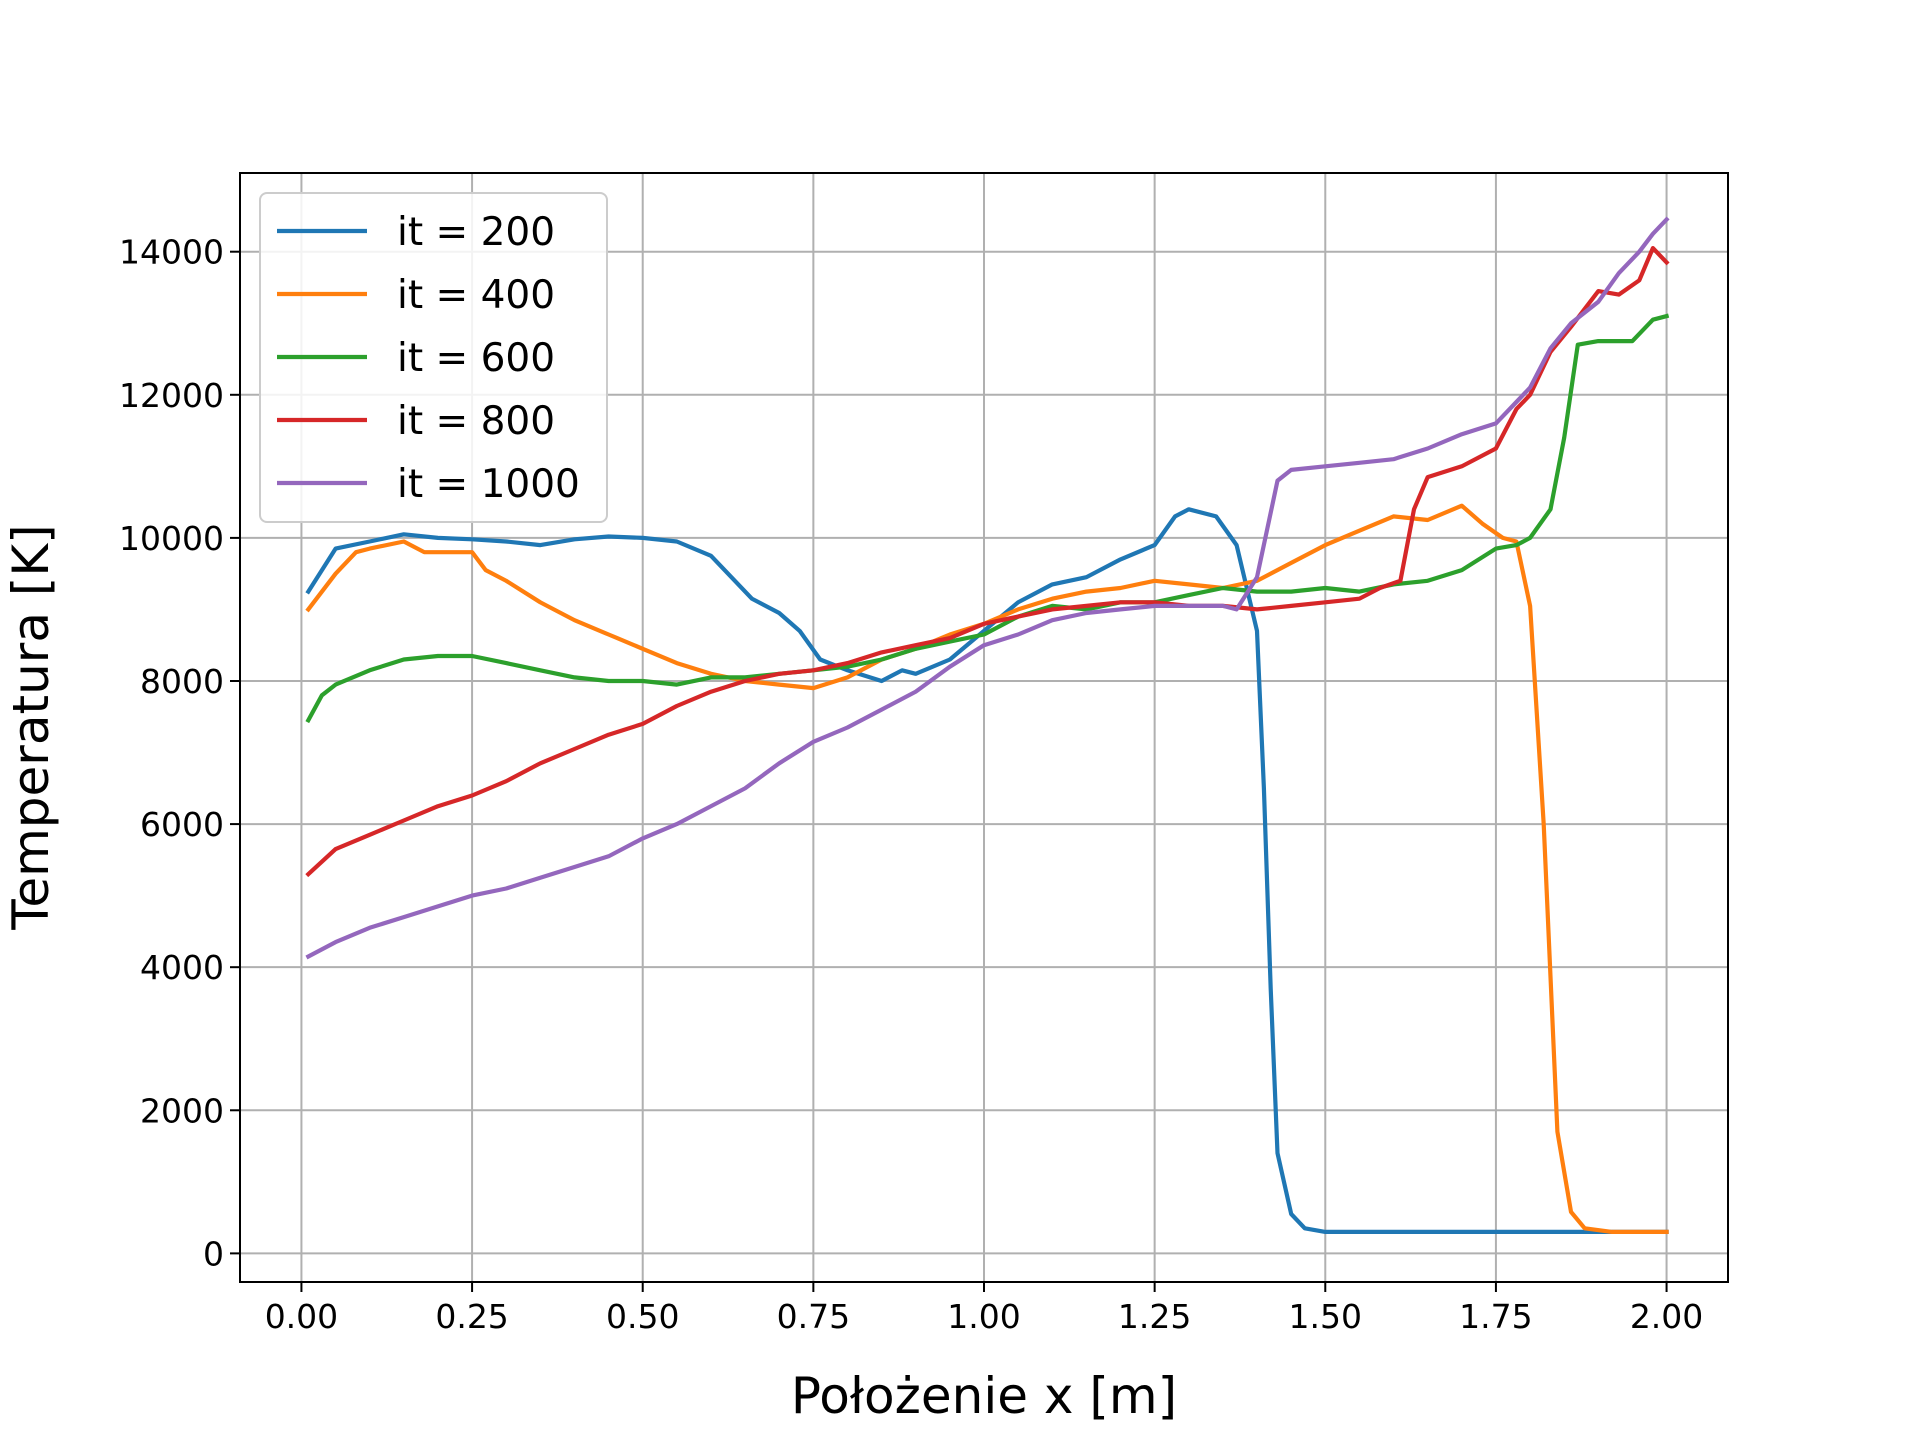 This screenshot has height=1440, width=1920. Describe the element at coordinates (476, 421) in the screenshot. I see `legend-label: it = 800` at that location.